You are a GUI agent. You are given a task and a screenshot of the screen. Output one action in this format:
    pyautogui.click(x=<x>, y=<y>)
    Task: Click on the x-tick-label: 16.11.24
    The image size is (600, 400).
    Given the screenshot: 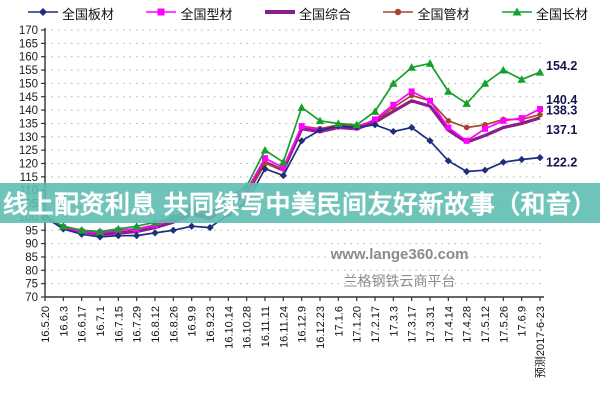 What is the action you would take?
    pyautogui.click(x=284, y=327)
    